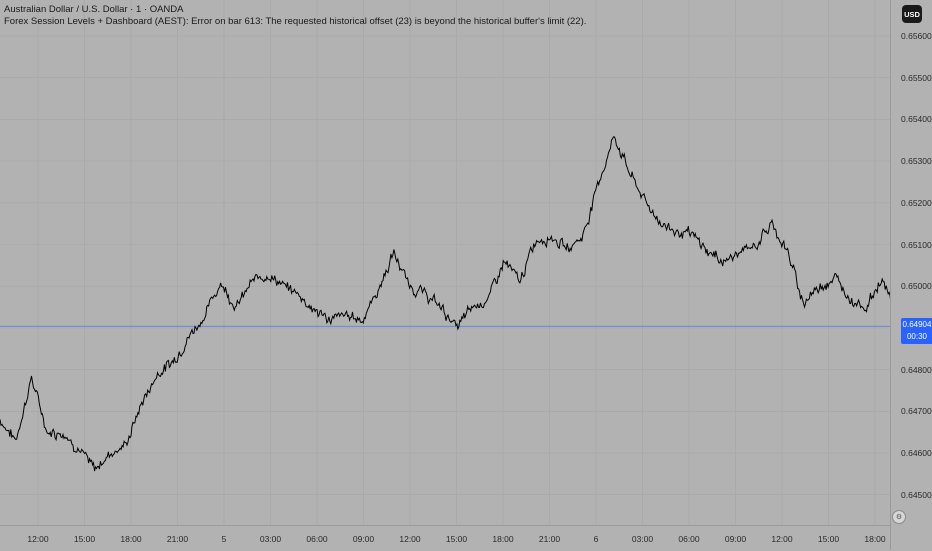 This screenshot has height=551, width=932. What do you see at coordinates (916, 119) in the screenshot?
I see `price-tick-label: 0.65400` at bounding box center [916, 119].